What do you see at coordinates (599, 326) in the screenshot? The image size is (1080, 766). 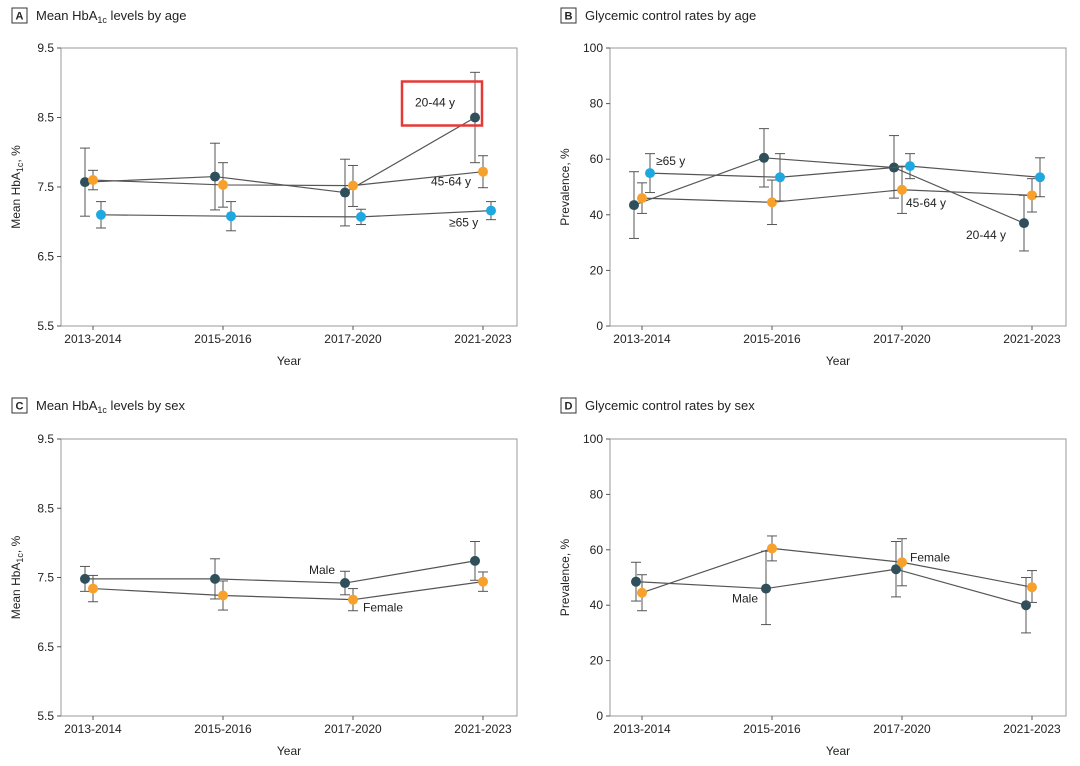 I see `y-tick-label: 0` at bounding box center [599, 326].